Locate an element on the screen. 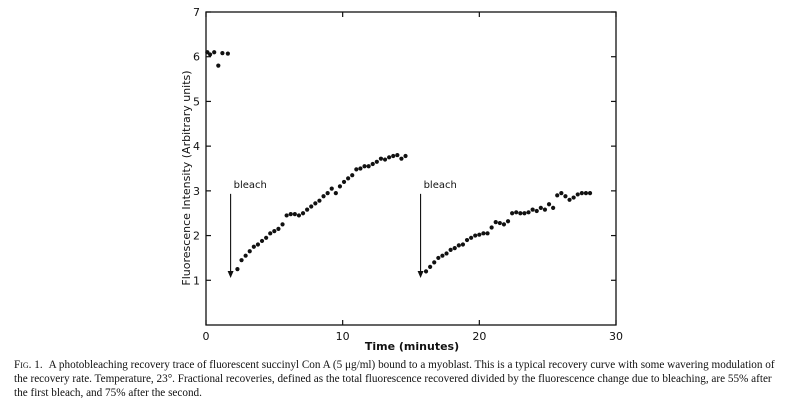 Image resolution: width=795 pixels, height=410 pixels. x-tick-label: 10 is located at coordinates (343, 336).